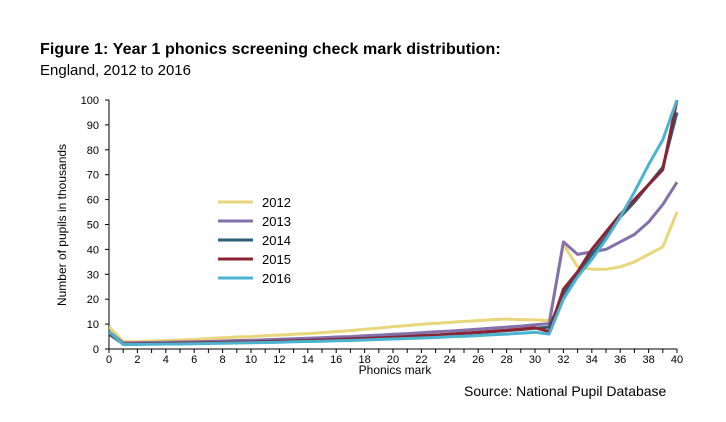 This screenshot has height=422, width=726. What do you see at coordinates (364, 360) in the screenshot?
I see `x-tick-label: 18` at bounding box center [364, 360].